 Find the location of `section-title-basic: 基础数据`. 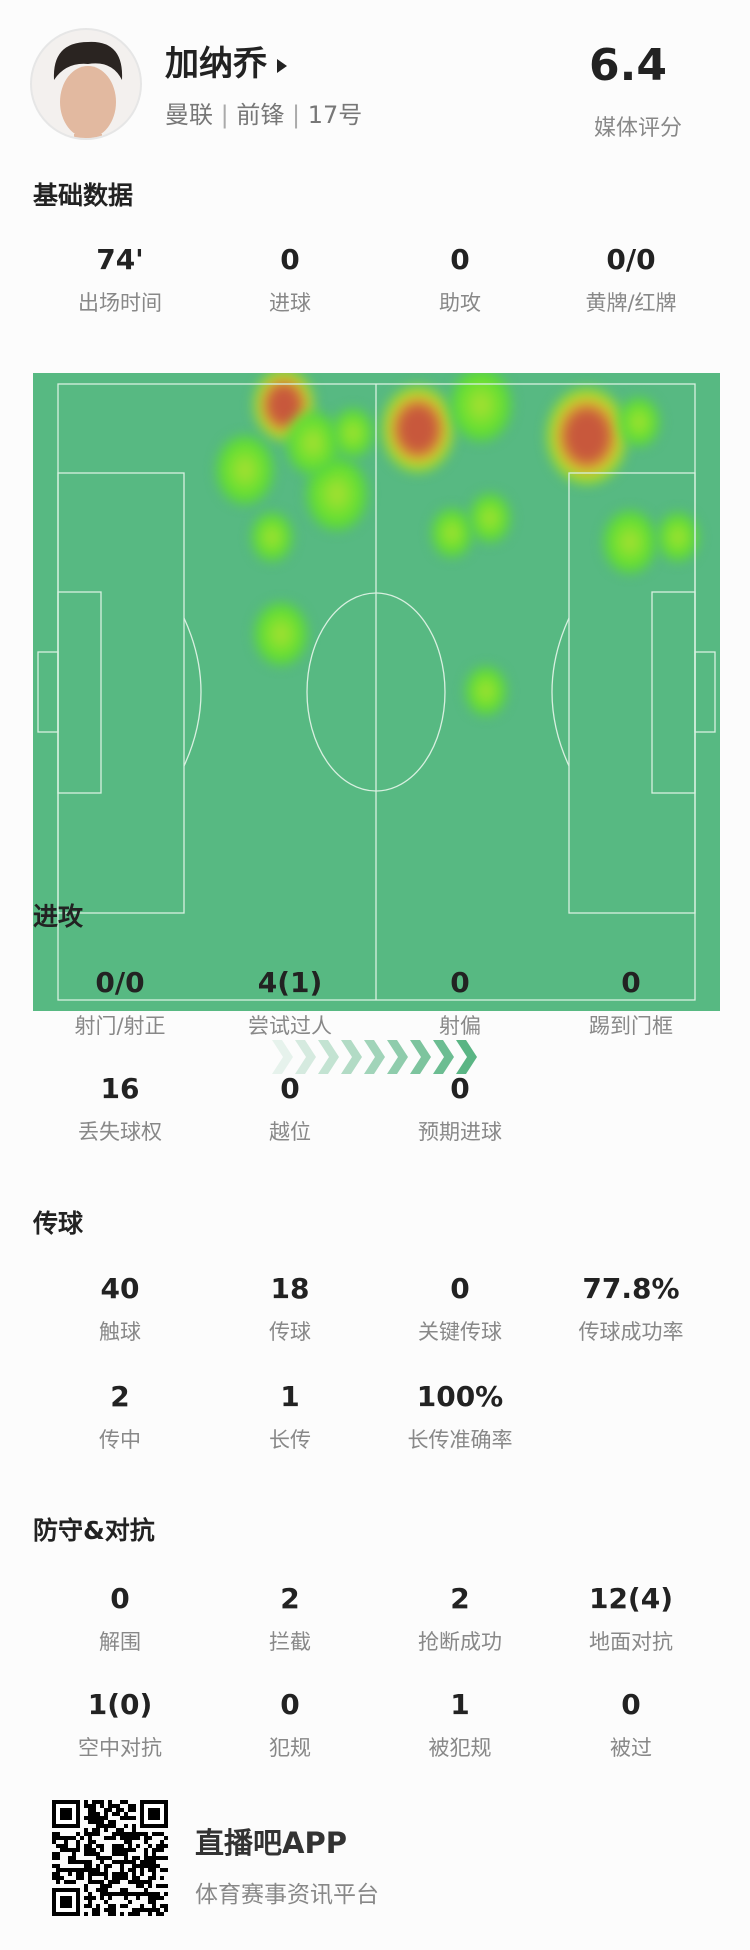

section-title-basic: 基础数据 is located at coordinates (83, 195).